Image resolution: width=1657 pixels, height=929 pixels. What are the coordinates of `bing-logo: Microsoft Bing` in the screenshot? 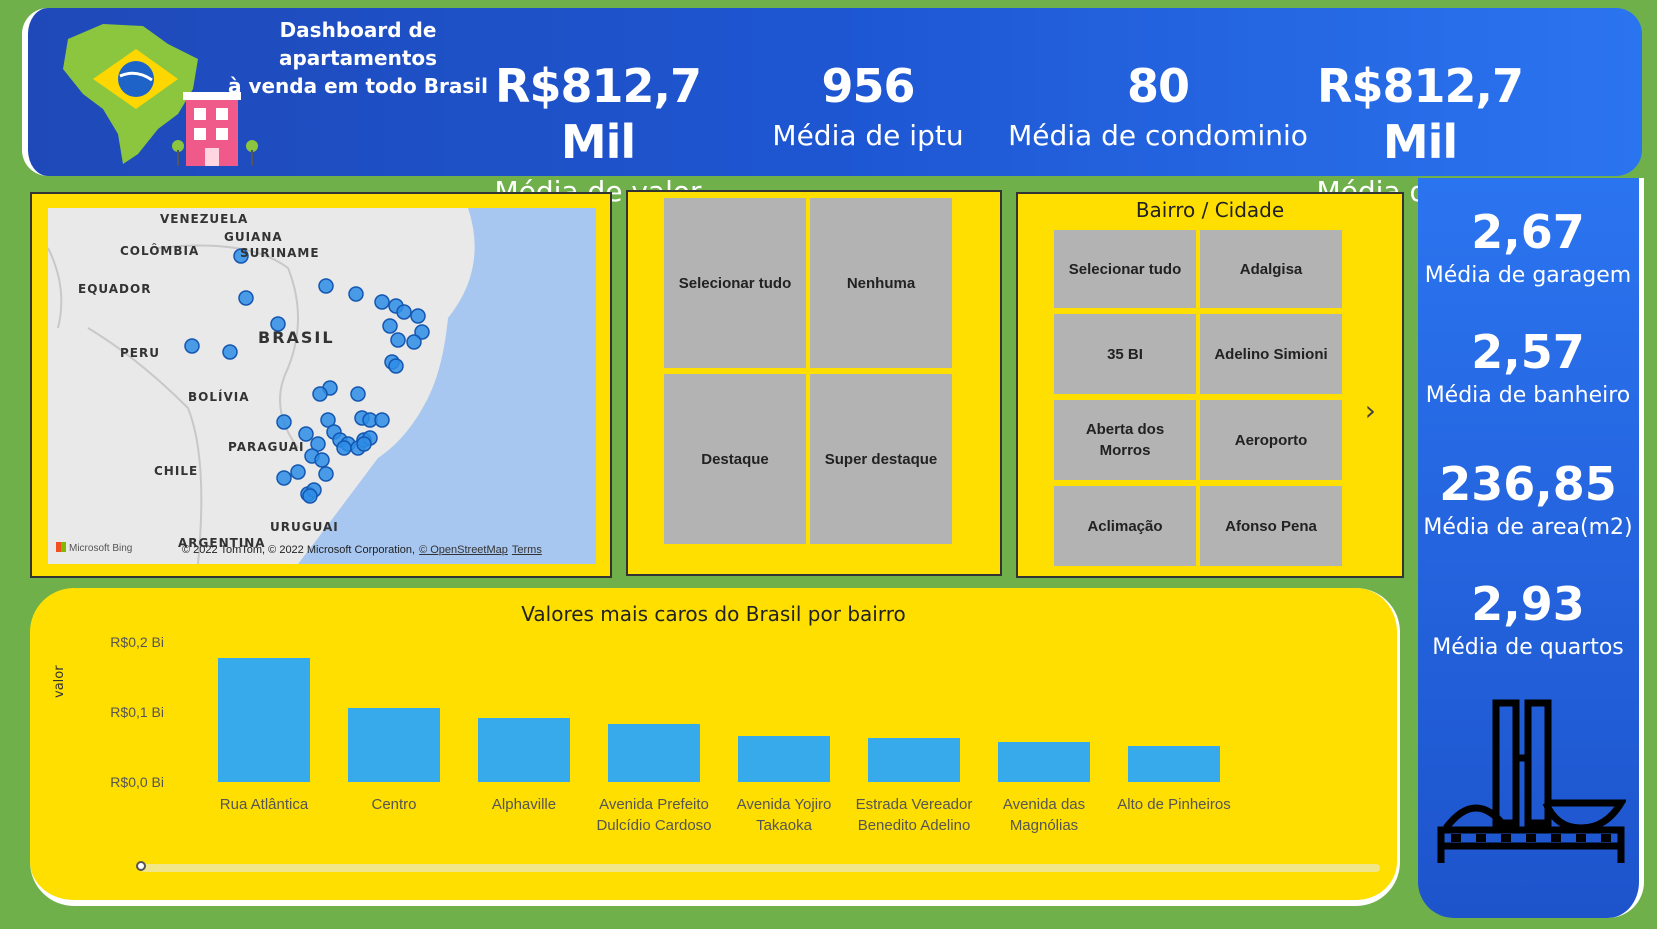 It's located at (94, 548).